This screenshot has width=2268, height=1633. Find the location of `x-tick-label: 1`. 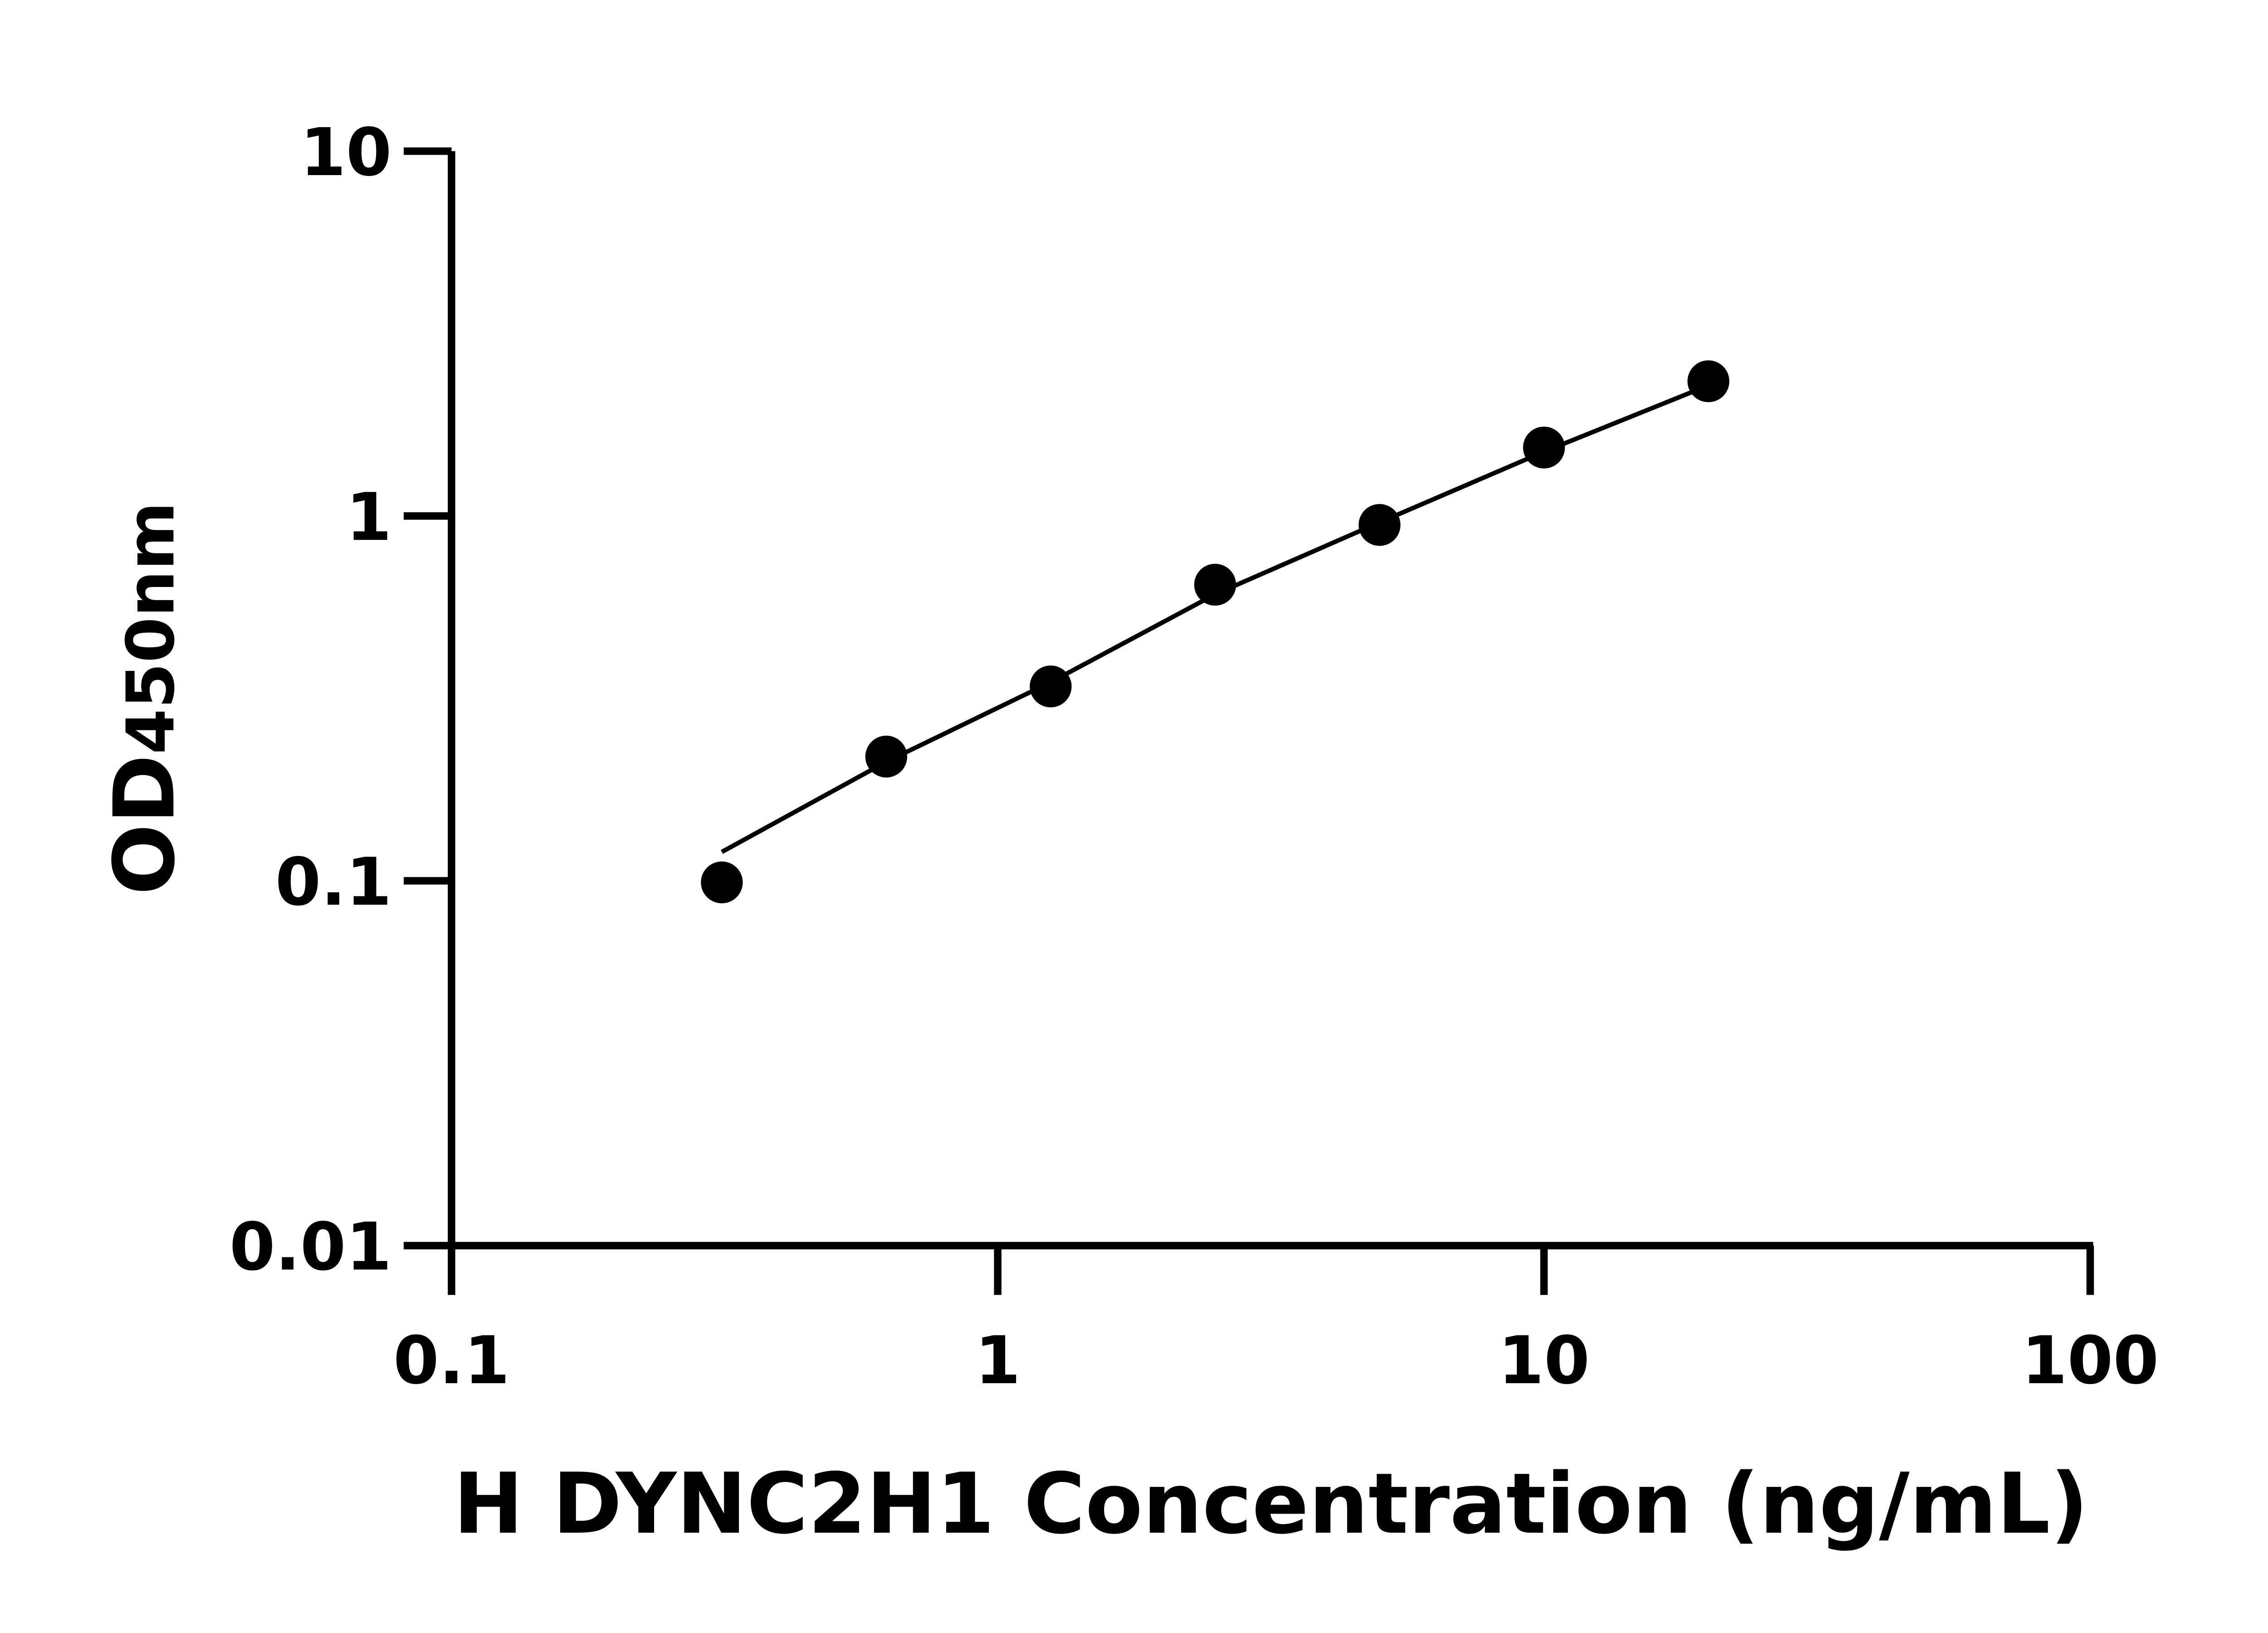

x-tick-label: 1 is located at coordinates (998, 1360).